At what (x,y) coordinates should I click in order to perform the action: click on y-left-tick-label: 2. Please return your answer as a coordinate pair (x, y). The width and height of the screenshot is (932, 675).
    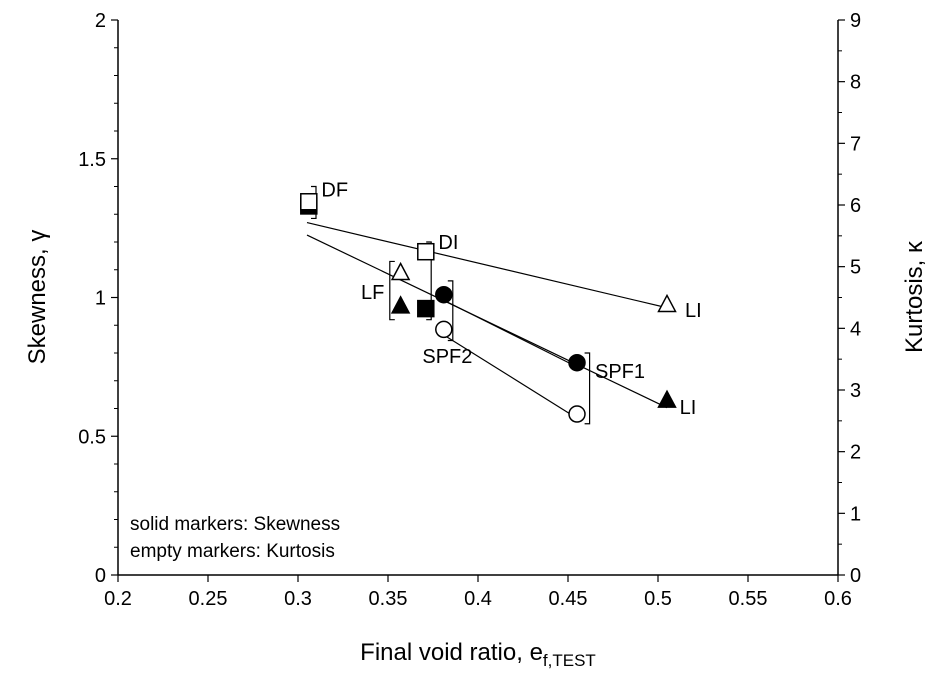
    Looking at the image, I should click on (100, 21).